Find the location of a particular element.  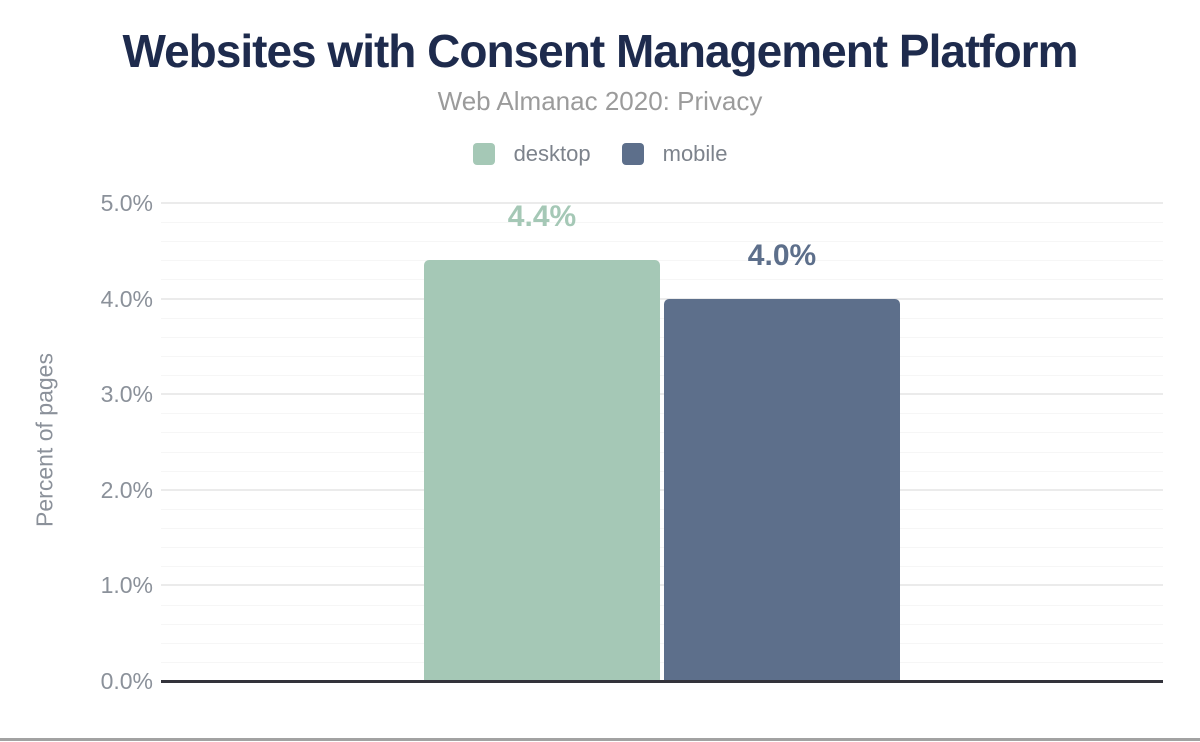

bar-mobile is located at coordinates (782, 489).